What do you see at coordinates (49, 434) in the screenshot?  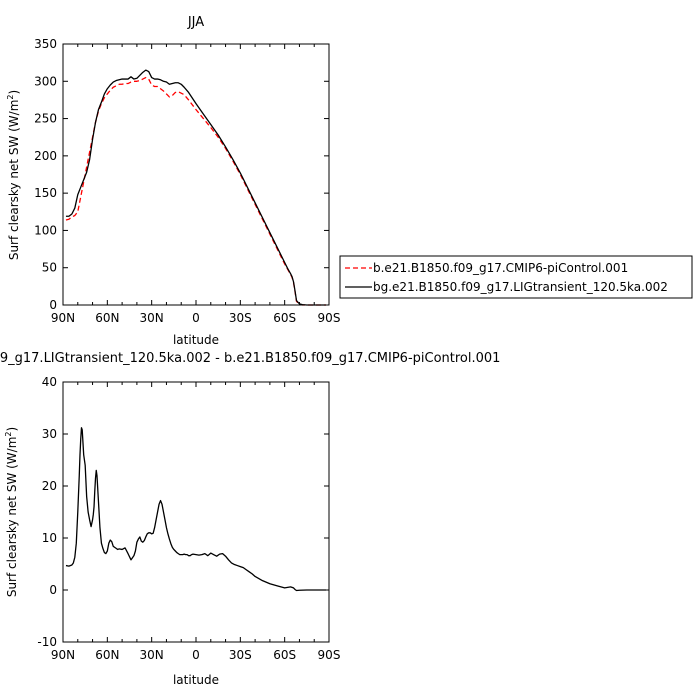 I see `y-tick-label: 30` at bounding box center [49, 434].